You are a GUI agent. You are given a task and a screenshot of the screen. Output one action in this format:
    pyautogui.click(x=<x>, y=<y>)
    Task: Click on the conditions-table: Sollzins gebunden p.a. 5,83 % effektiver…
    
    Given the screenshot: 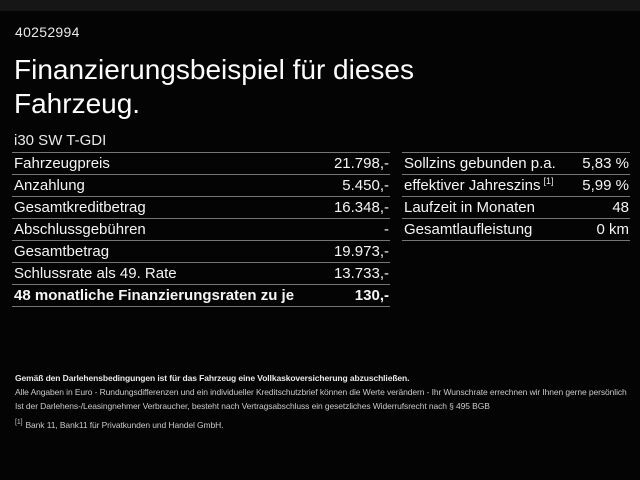 What is the action you would take?
    pyautogui.click(x=516, y=196)
    